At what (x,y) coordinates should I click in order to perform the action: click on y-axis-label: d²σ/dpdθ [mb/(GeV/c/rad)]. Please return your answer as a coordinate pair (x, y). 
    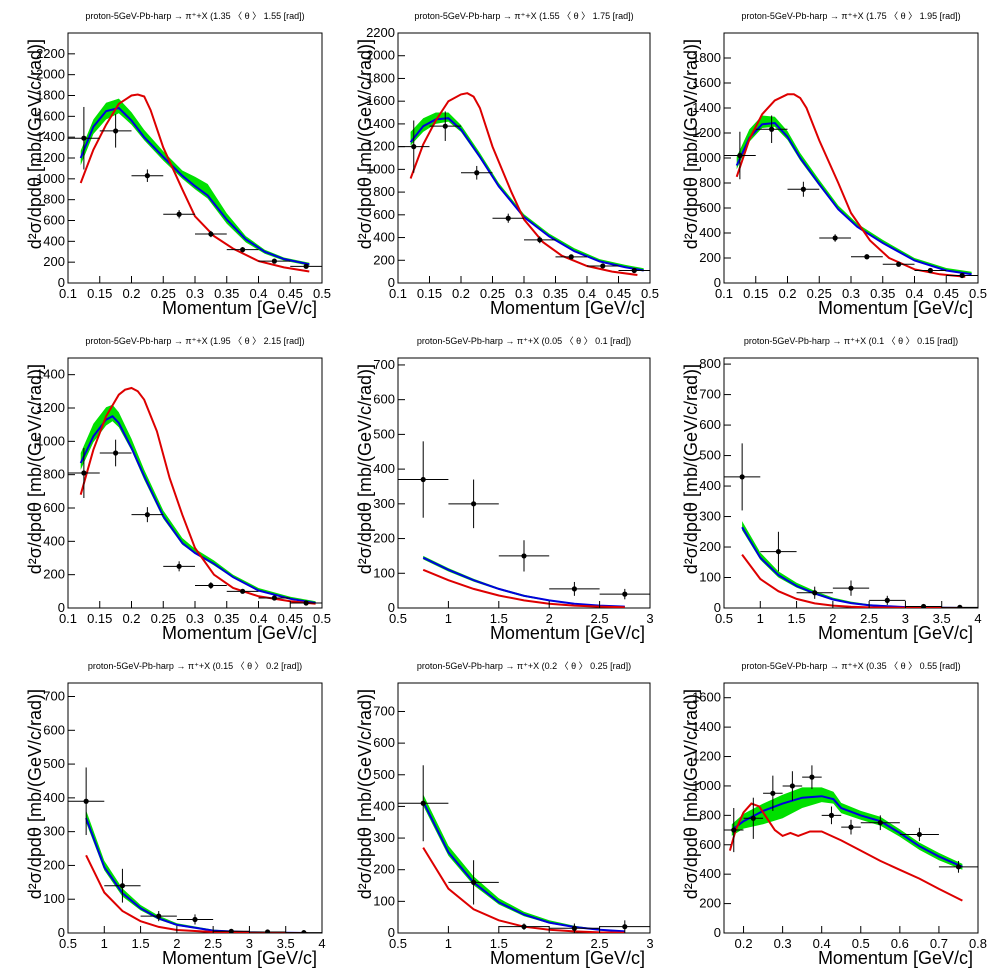
    Looking at the image, I should click on (35, 144).